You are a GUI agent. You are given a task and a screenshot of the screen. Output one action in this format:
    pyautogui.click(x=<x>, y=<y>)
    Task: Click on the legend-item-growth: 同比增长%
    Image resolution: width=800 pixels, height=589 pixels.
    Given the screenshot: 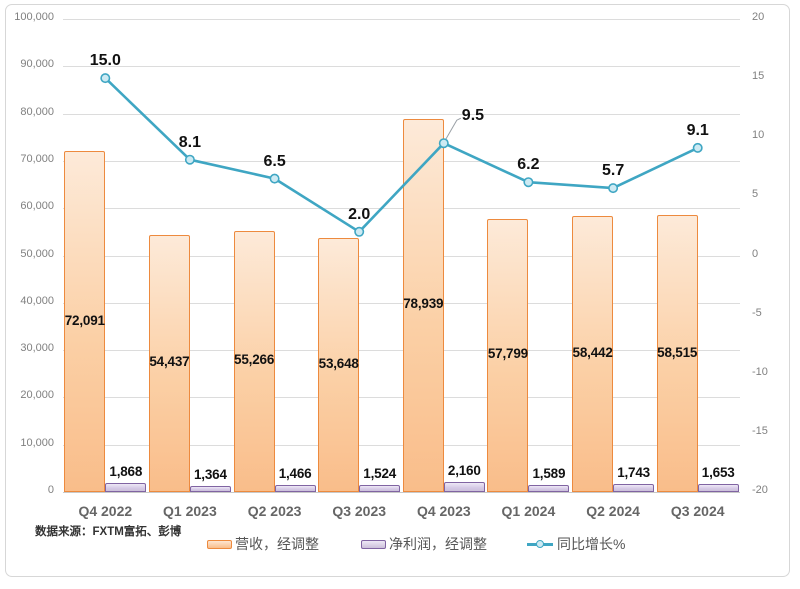 What is the action you would take?
    pyautogui.click(x=576, y=544)
    